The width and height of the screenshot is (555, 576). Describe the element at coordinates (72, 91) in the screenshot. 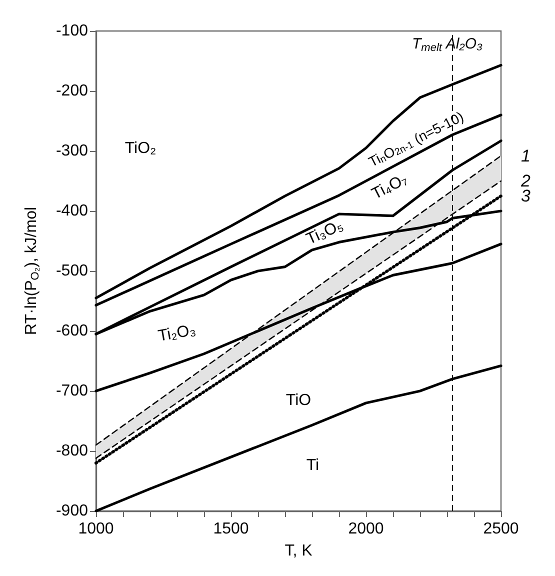

I see `y-tick-label: -200` at that location.